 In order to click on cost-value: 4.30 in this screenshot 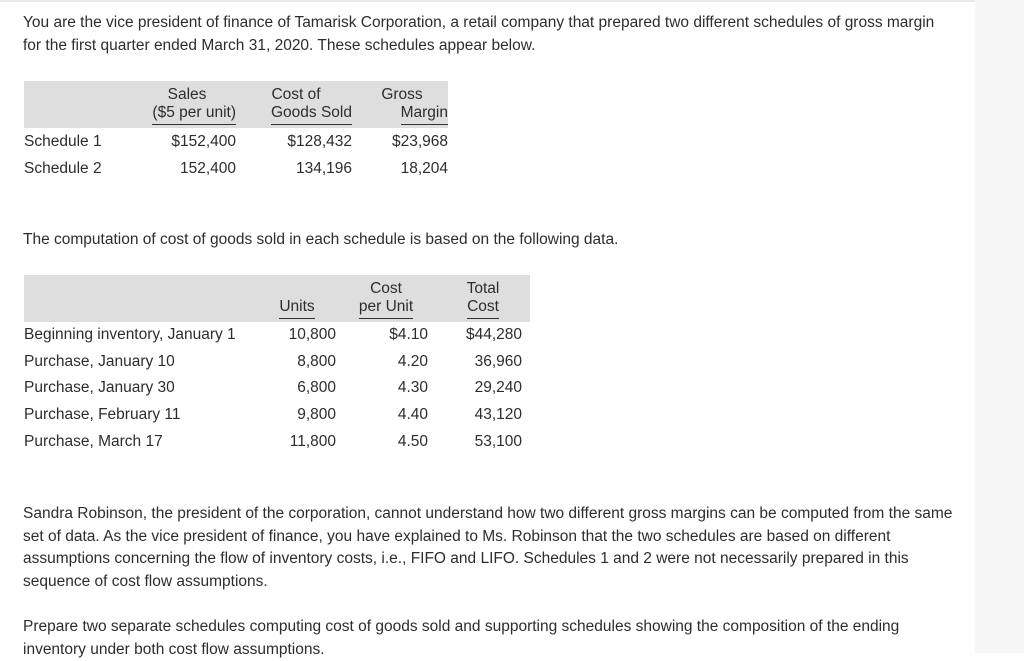, I will do `click(412, 388)`.